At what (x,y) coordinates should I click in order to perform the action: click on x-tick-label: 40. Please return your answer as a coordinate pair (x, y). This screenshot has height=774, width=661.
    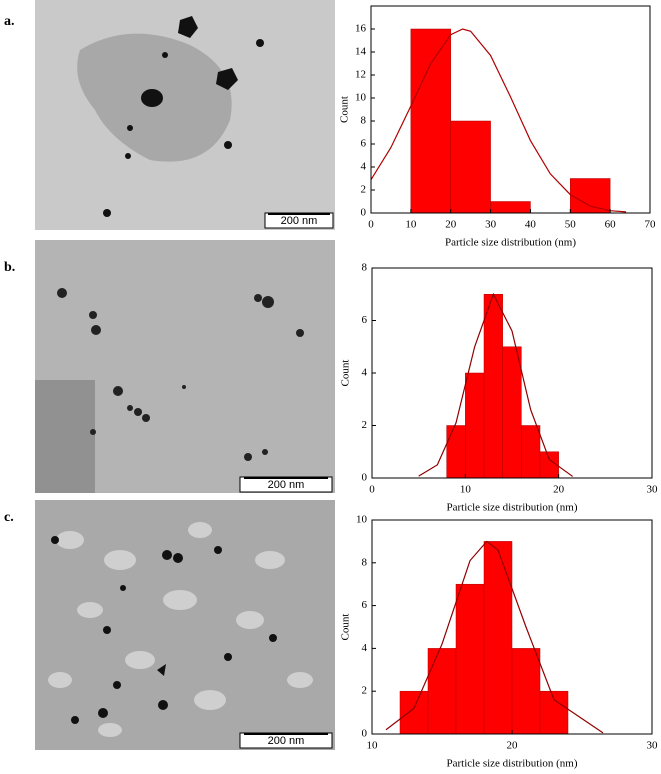
    Looking at the image, I should click on (531, 225).